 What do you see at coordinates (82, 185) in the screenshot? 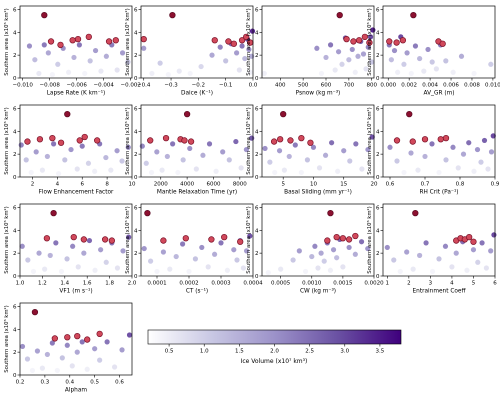
I see `x-tick-label: 6` at bounding box center [82, 185].